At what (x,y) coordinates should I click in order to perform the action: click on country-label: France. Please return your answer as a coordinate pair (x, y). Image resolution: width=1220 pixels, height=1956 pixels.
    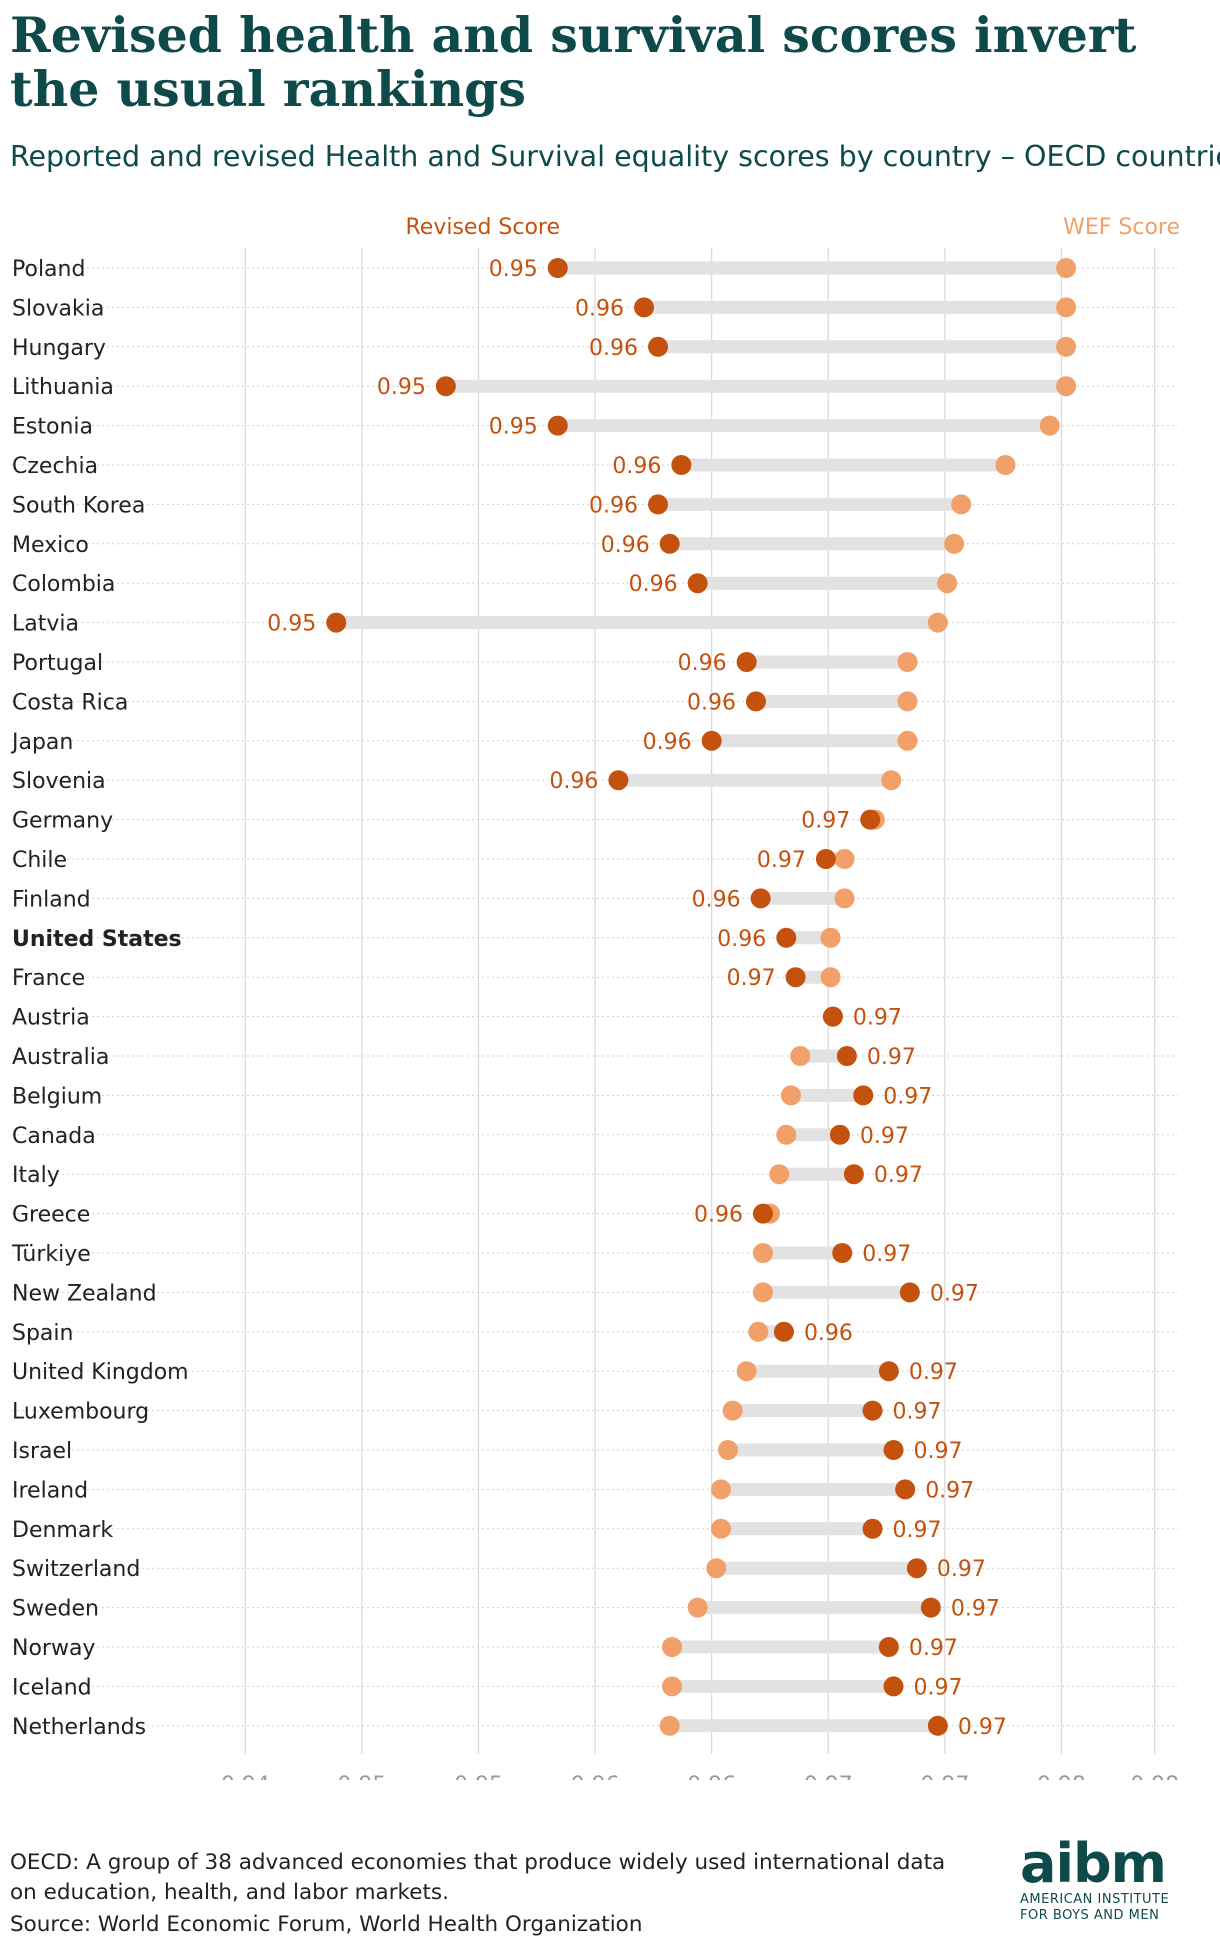
    Looking at the image, I should click on (48, 978).